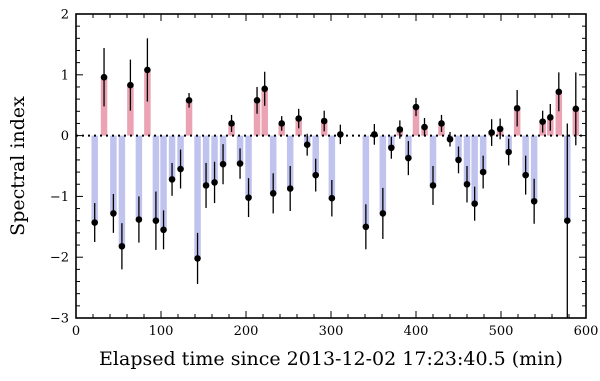 The width and height of the screenshot is (600, 381). Describe the element at coordinates (59, 319) in the screenshot. I see `y-tick-label-0: −3` at that location.